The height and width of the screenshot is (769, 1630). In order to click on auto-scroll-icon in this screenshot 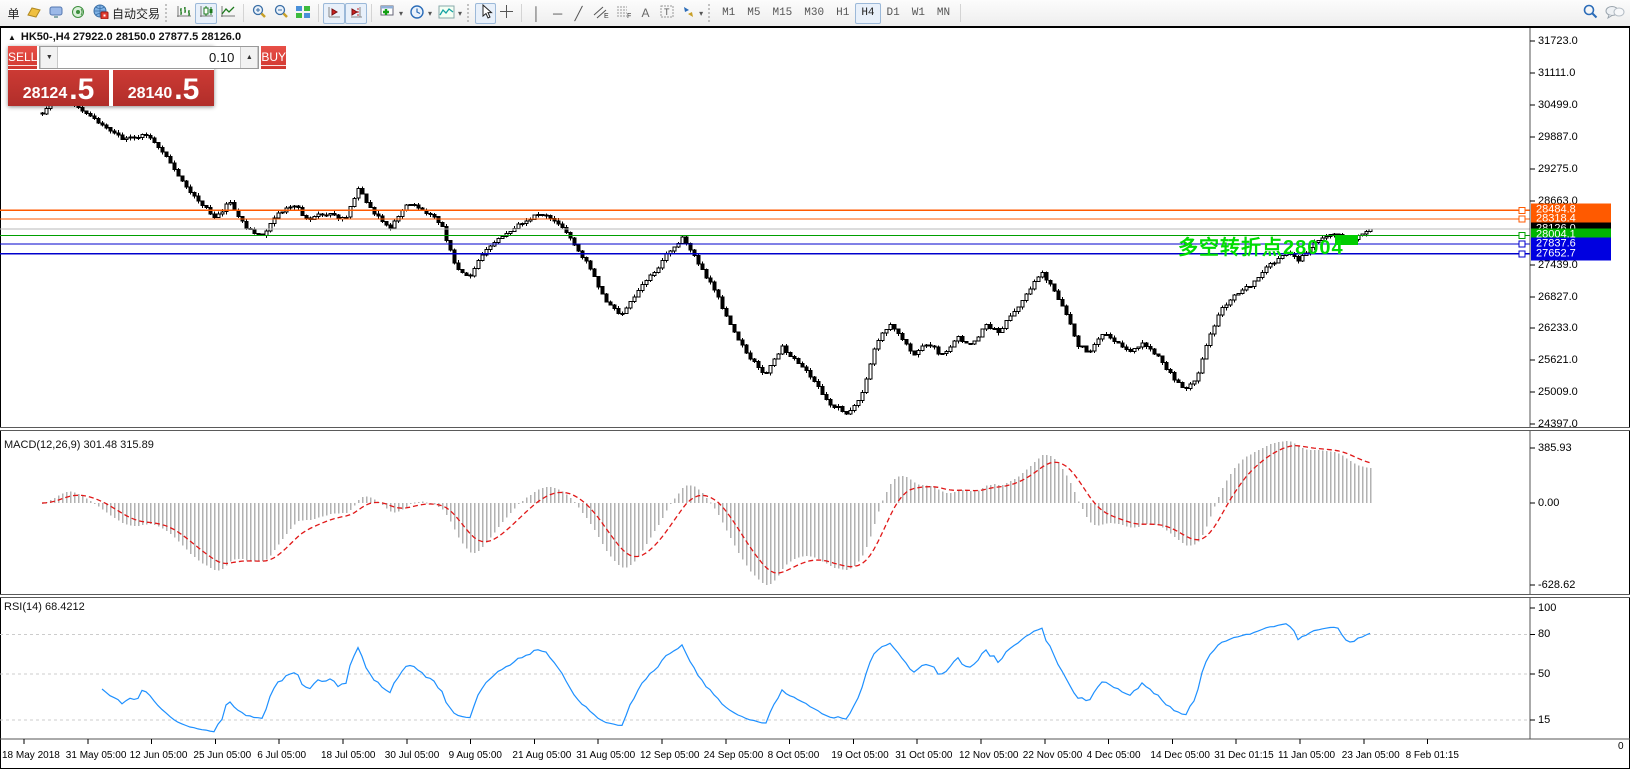, I will do `click(334, 13)`.